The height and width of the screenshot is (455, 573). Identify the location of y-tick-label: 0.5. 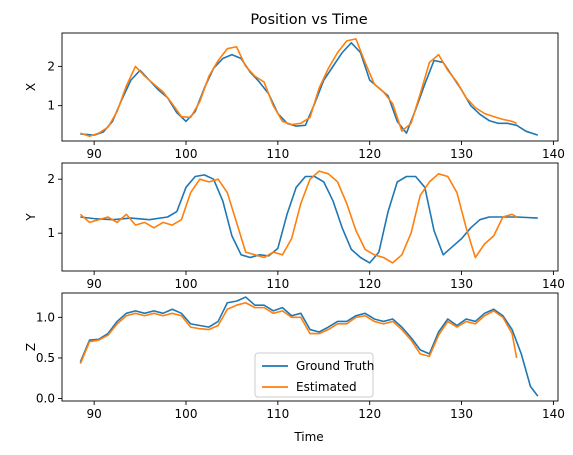
(45, 358).